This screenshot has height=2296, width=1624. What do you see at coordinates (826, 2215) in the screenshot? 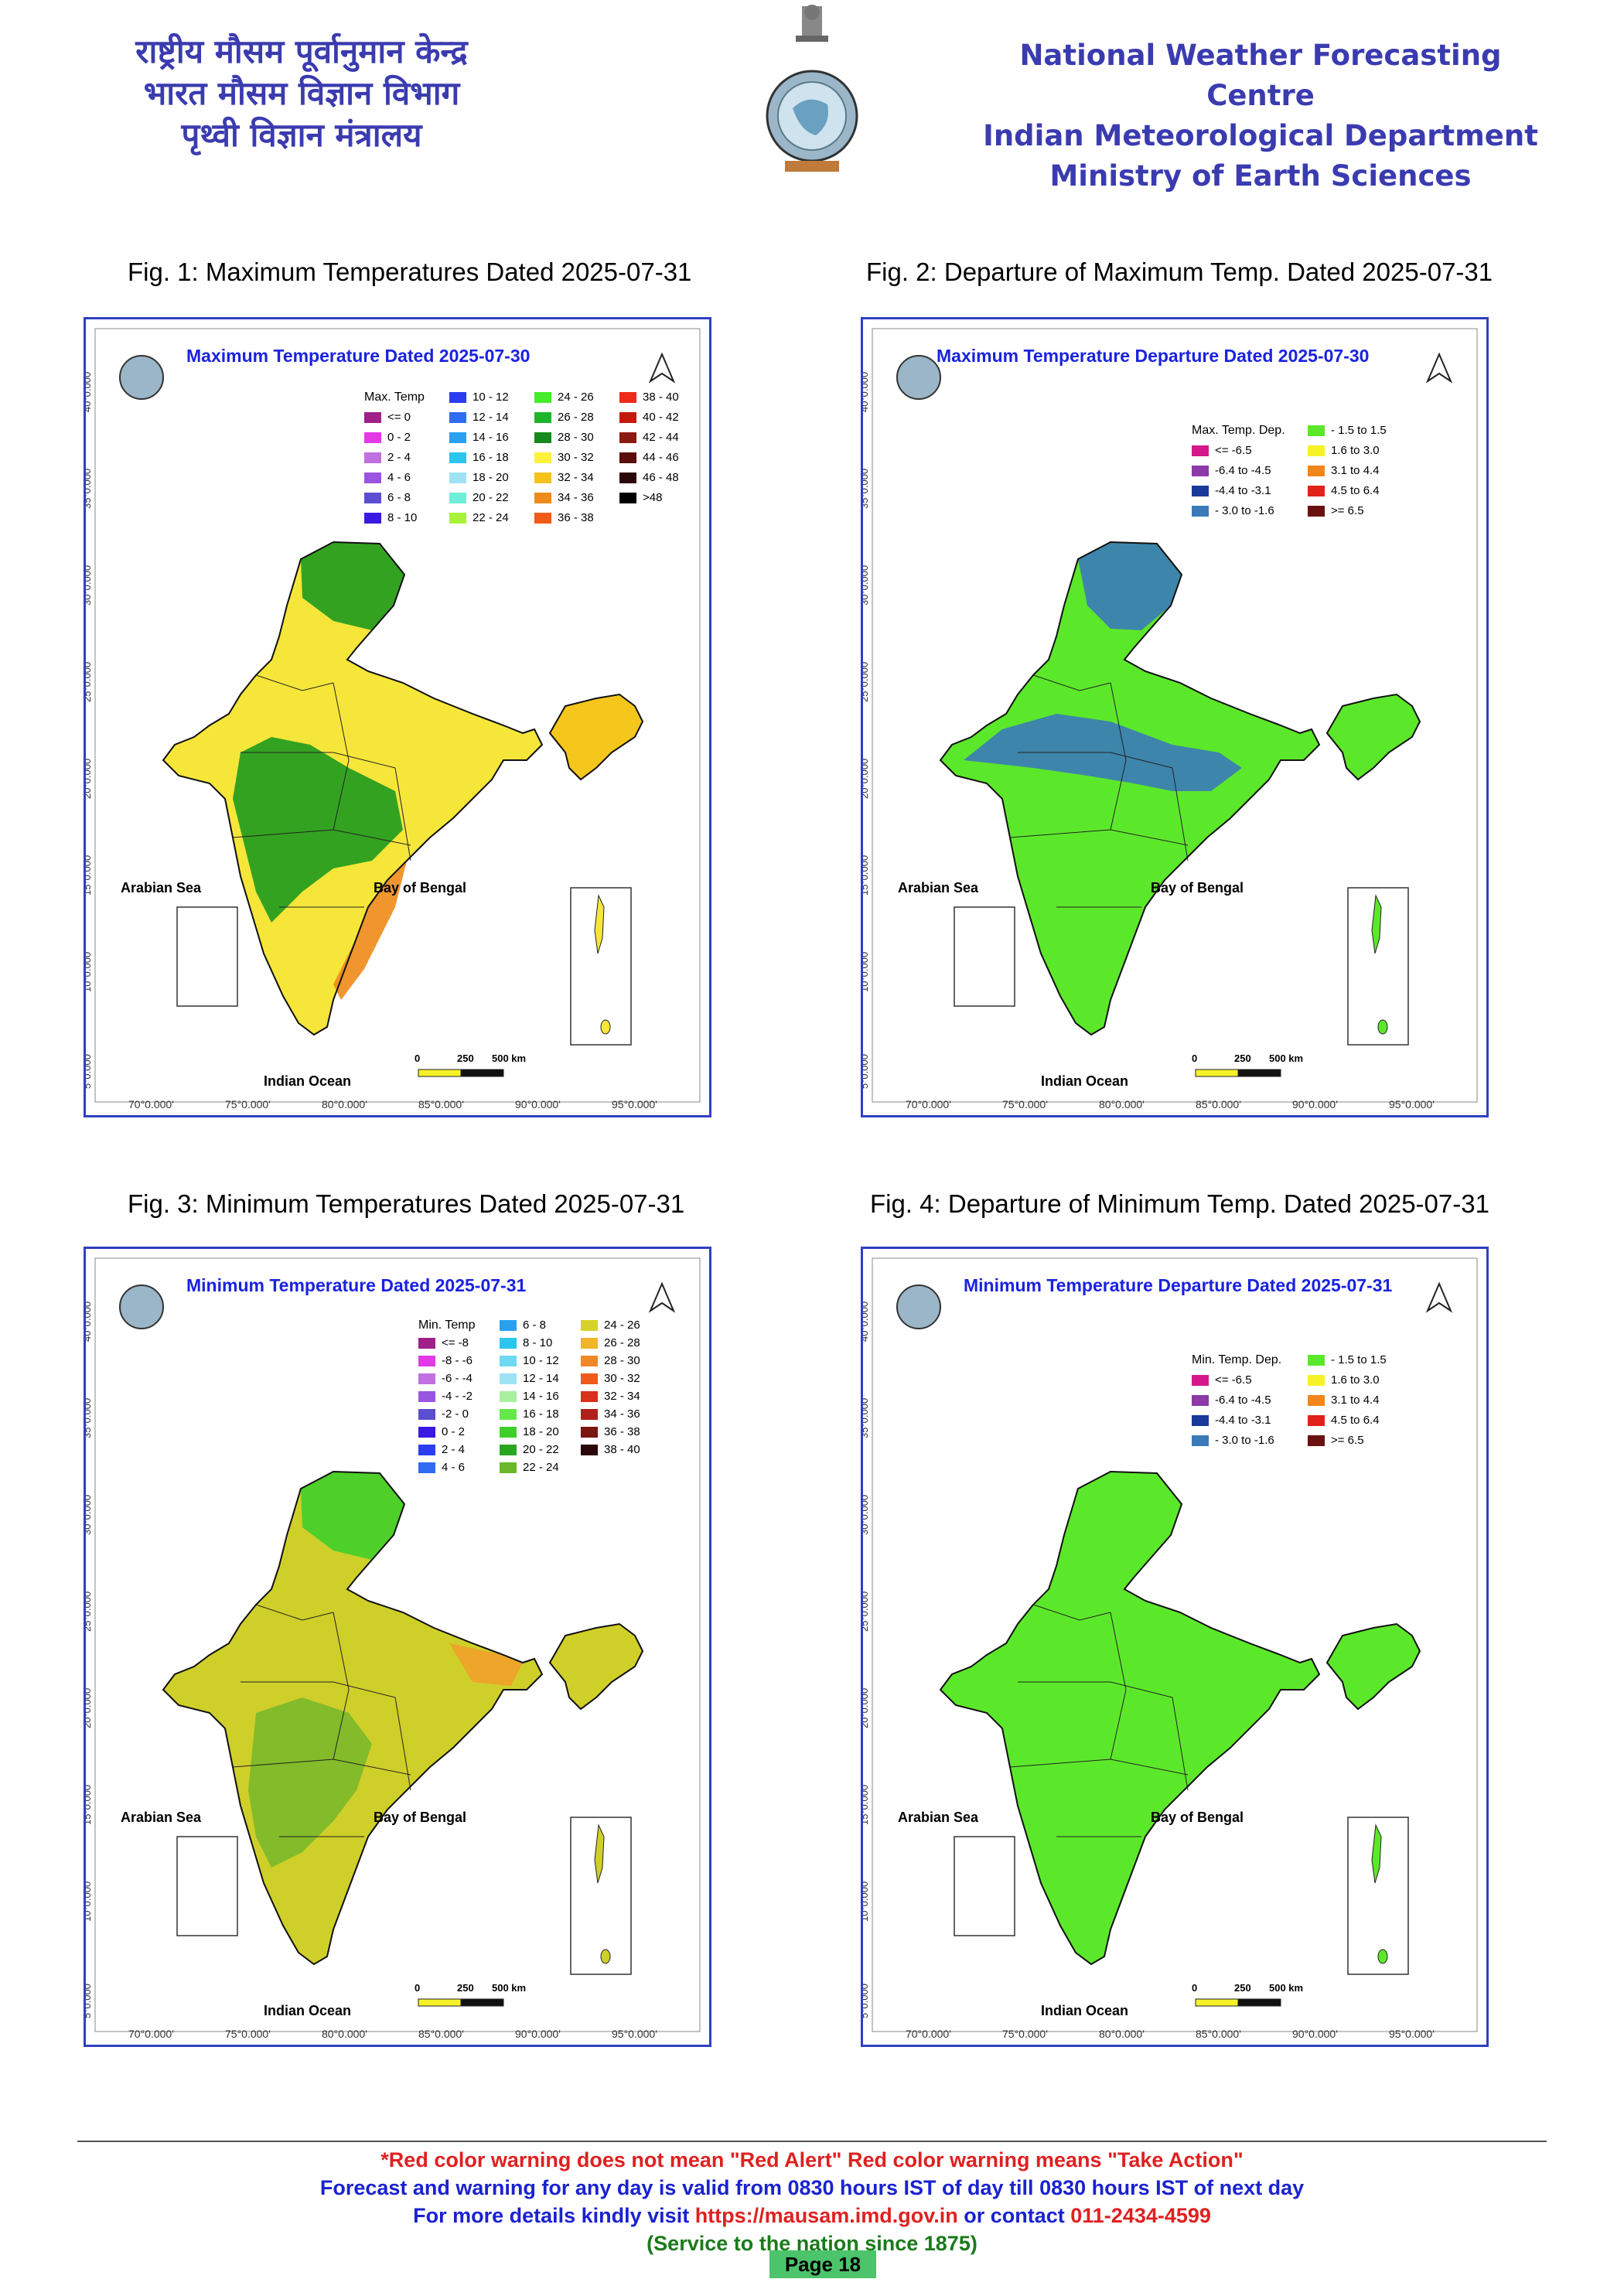
I see `footer-website-link: https://mausam.imd.gov.in` at bounding box center [826, 2215].